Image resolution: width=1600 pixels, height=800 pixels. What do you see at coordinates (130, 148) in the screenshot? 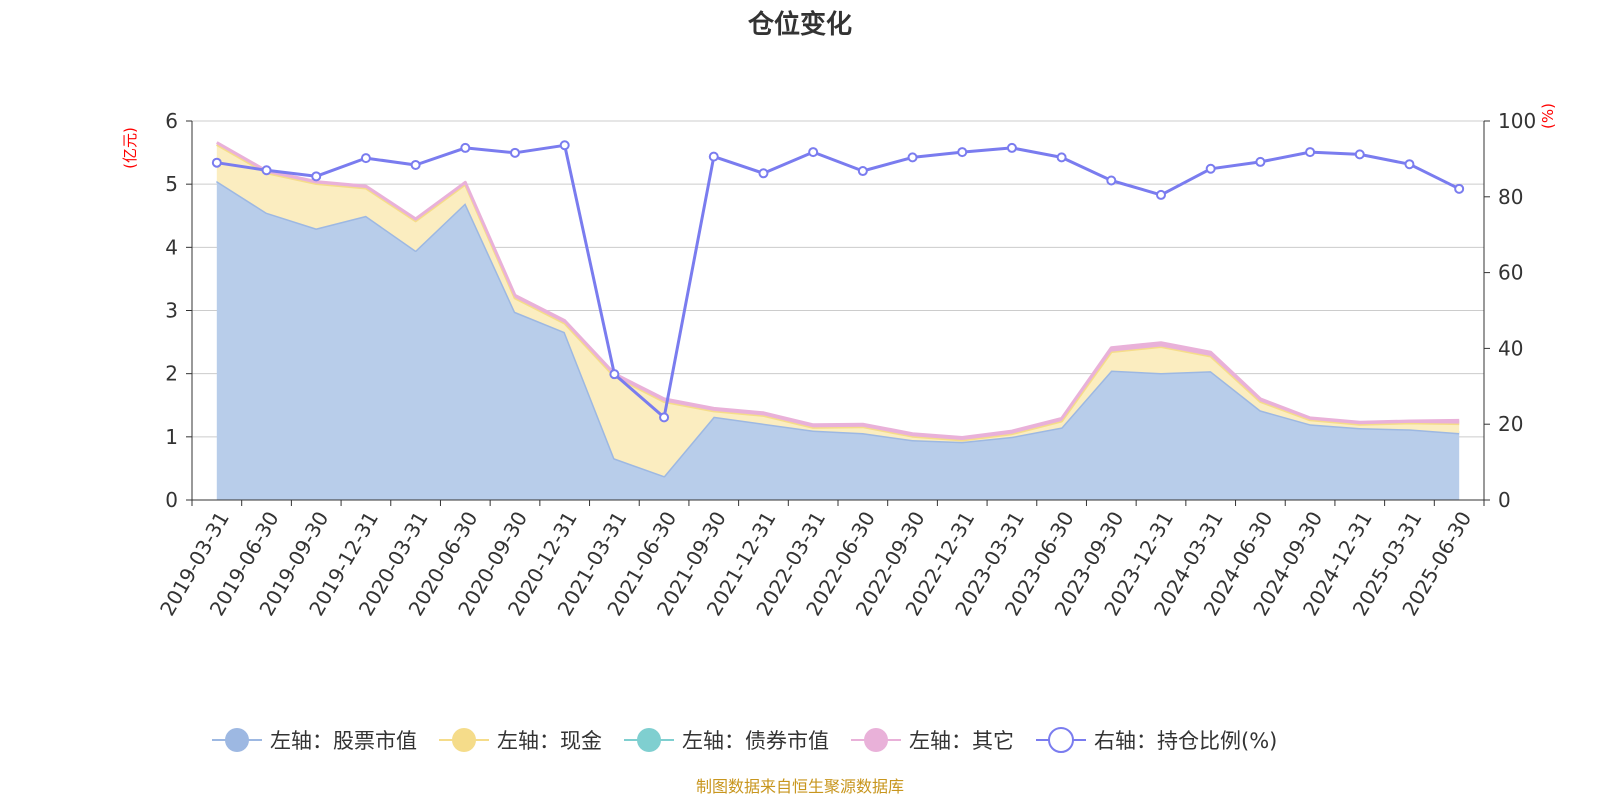
I see `left-axis-unit: (亿元)` at bounding box center [130, 148].